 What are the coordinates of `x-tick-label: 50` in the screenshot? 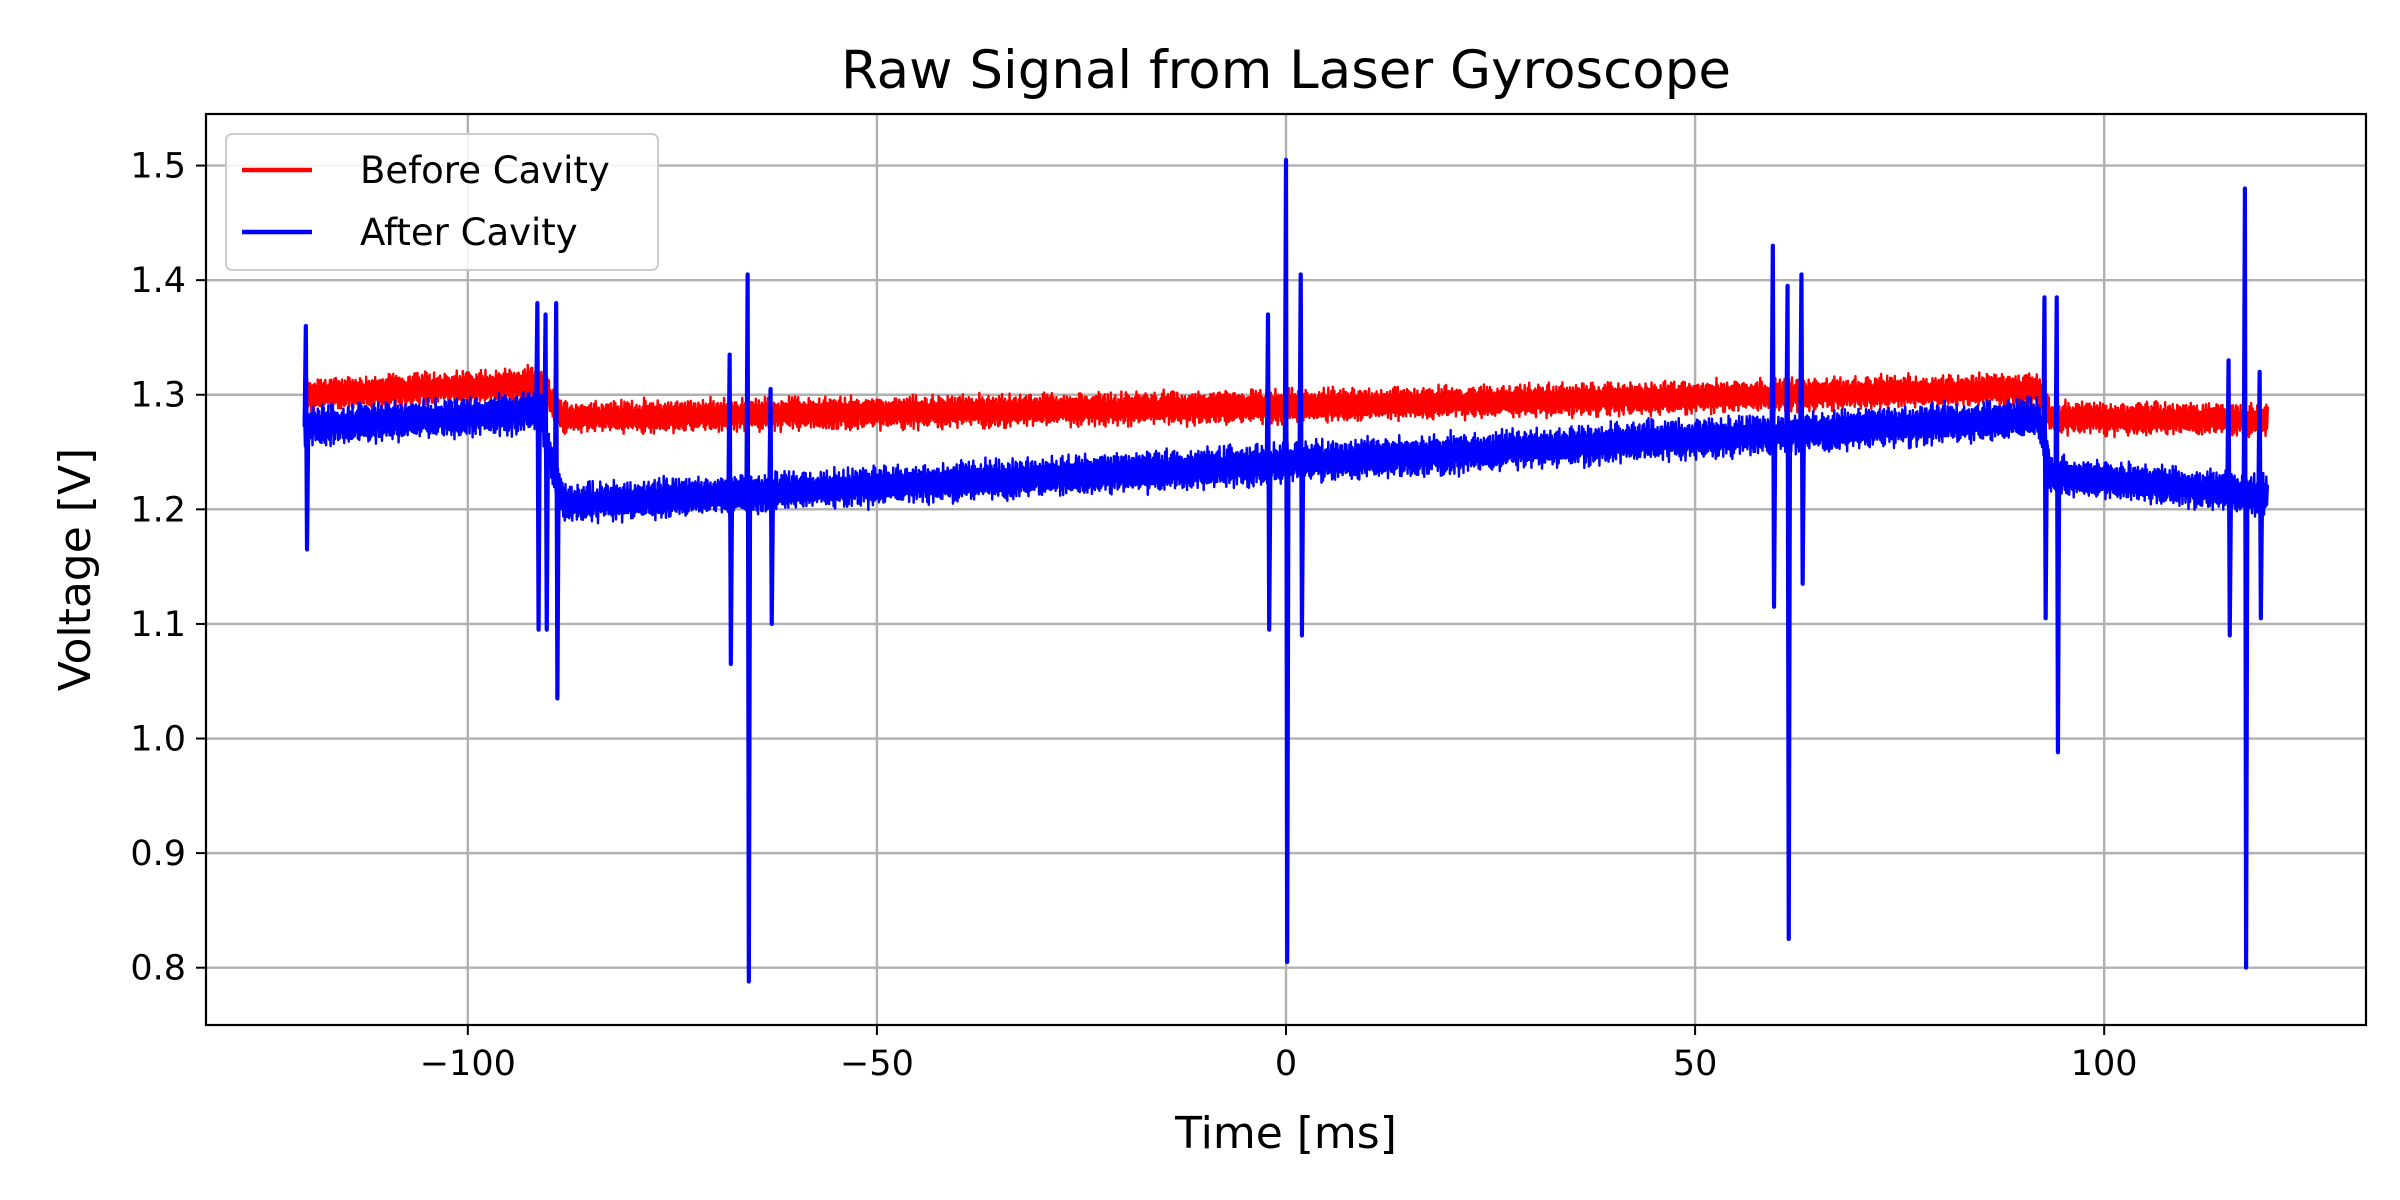 It's located at (1695, 1064).